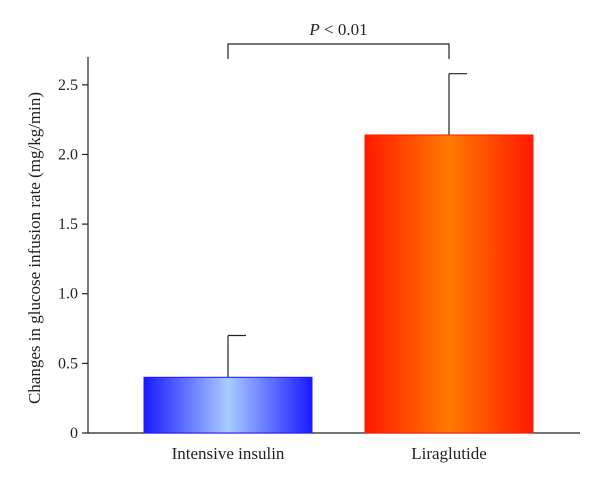 This screenshot has width=600, height=484. What do you see at coordinates (228, 453) in the screenshot?
I see `x-tick-label-intensive-insulin: Intensive insulin` at bounding box center [228, 453].